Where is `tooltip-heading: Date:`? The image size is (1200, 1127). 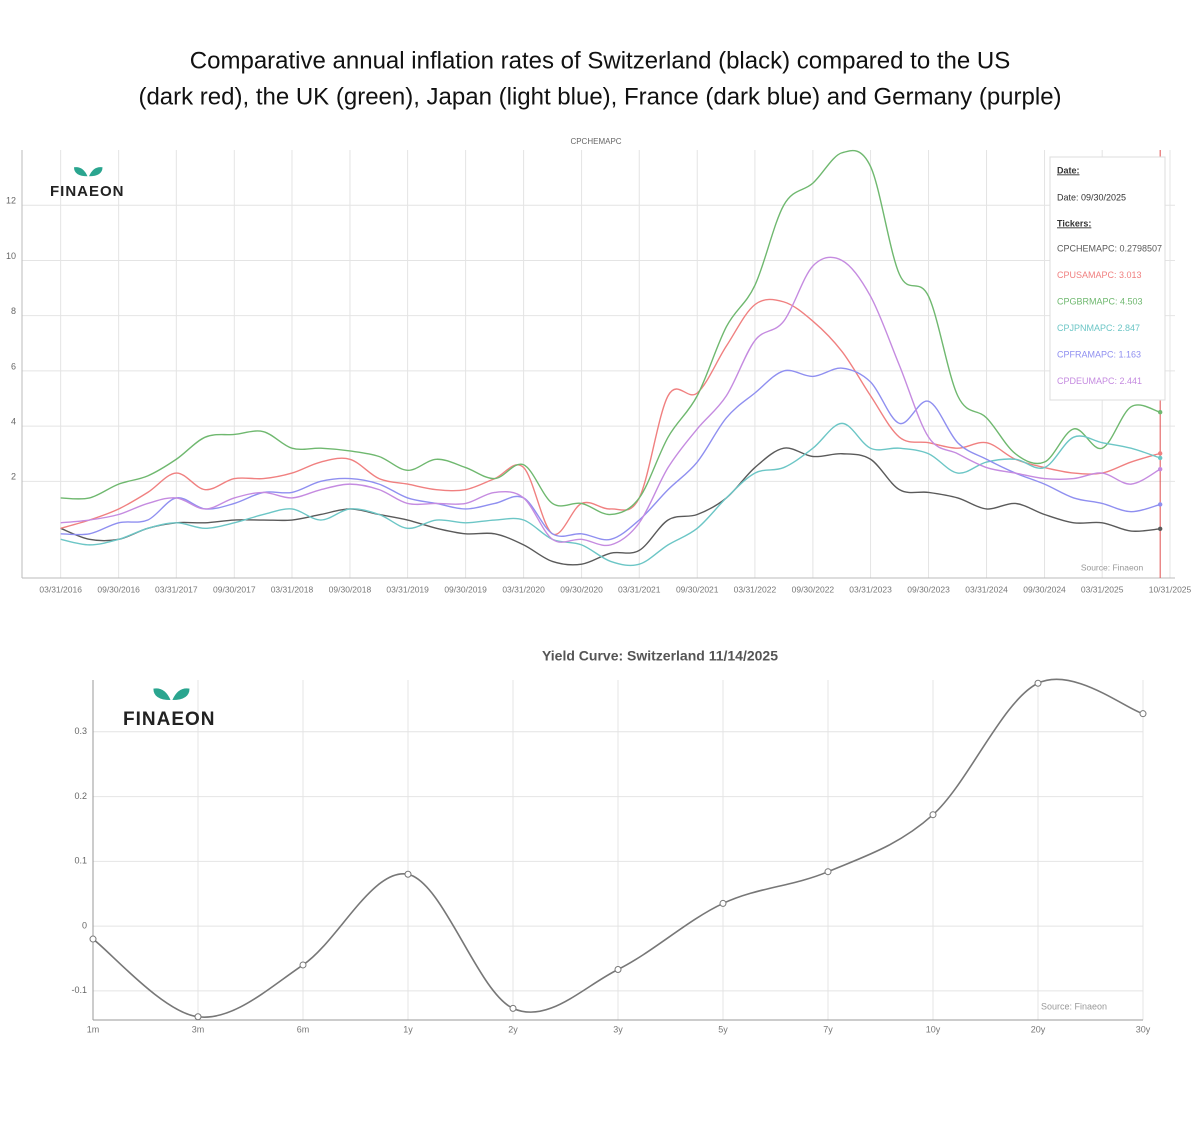 tooltip-heading: Date: is located at coordinates (1068, 170).